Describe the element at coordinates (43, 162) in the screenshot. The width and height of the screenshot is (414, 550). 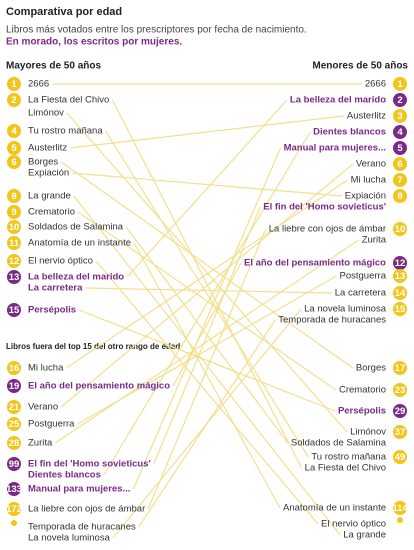
I see `book-title: Borges` at that location.